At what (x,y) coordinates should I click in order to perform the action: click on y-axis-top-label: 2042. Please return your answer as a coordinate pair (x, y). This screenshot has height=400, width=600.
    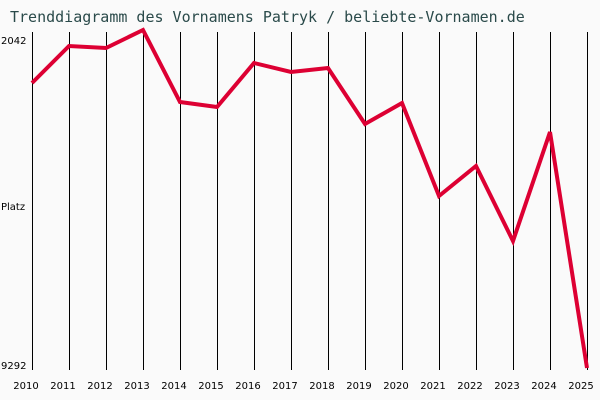
    Looking at the image, I should click on (14, 41).